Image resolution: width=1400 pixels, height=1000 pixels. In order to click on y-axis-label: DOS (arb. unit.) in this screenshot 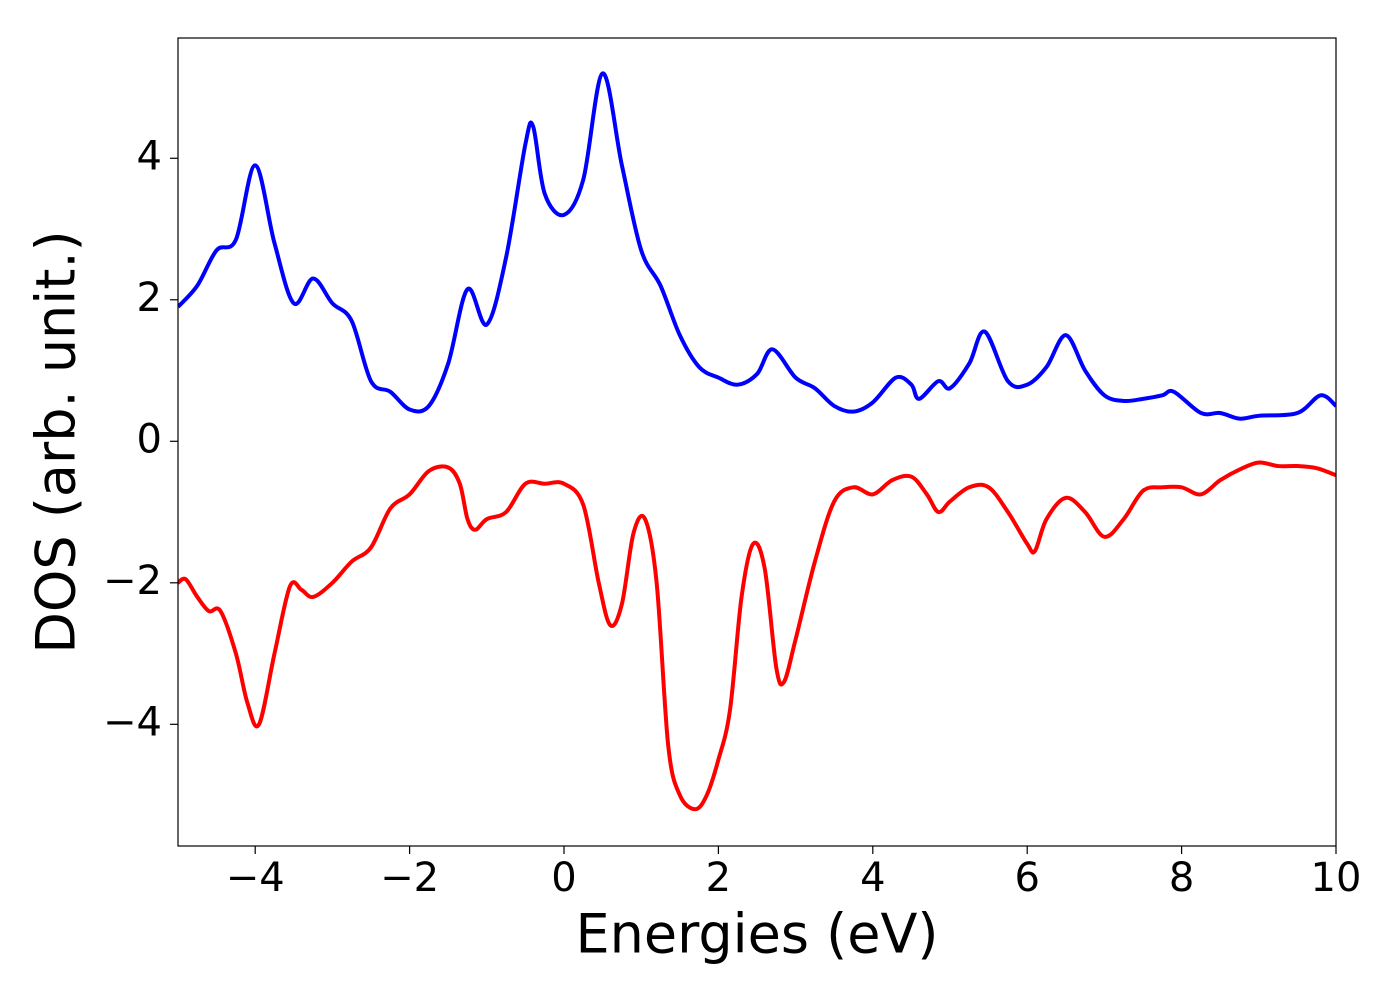, I will do `click(56, 441)`.